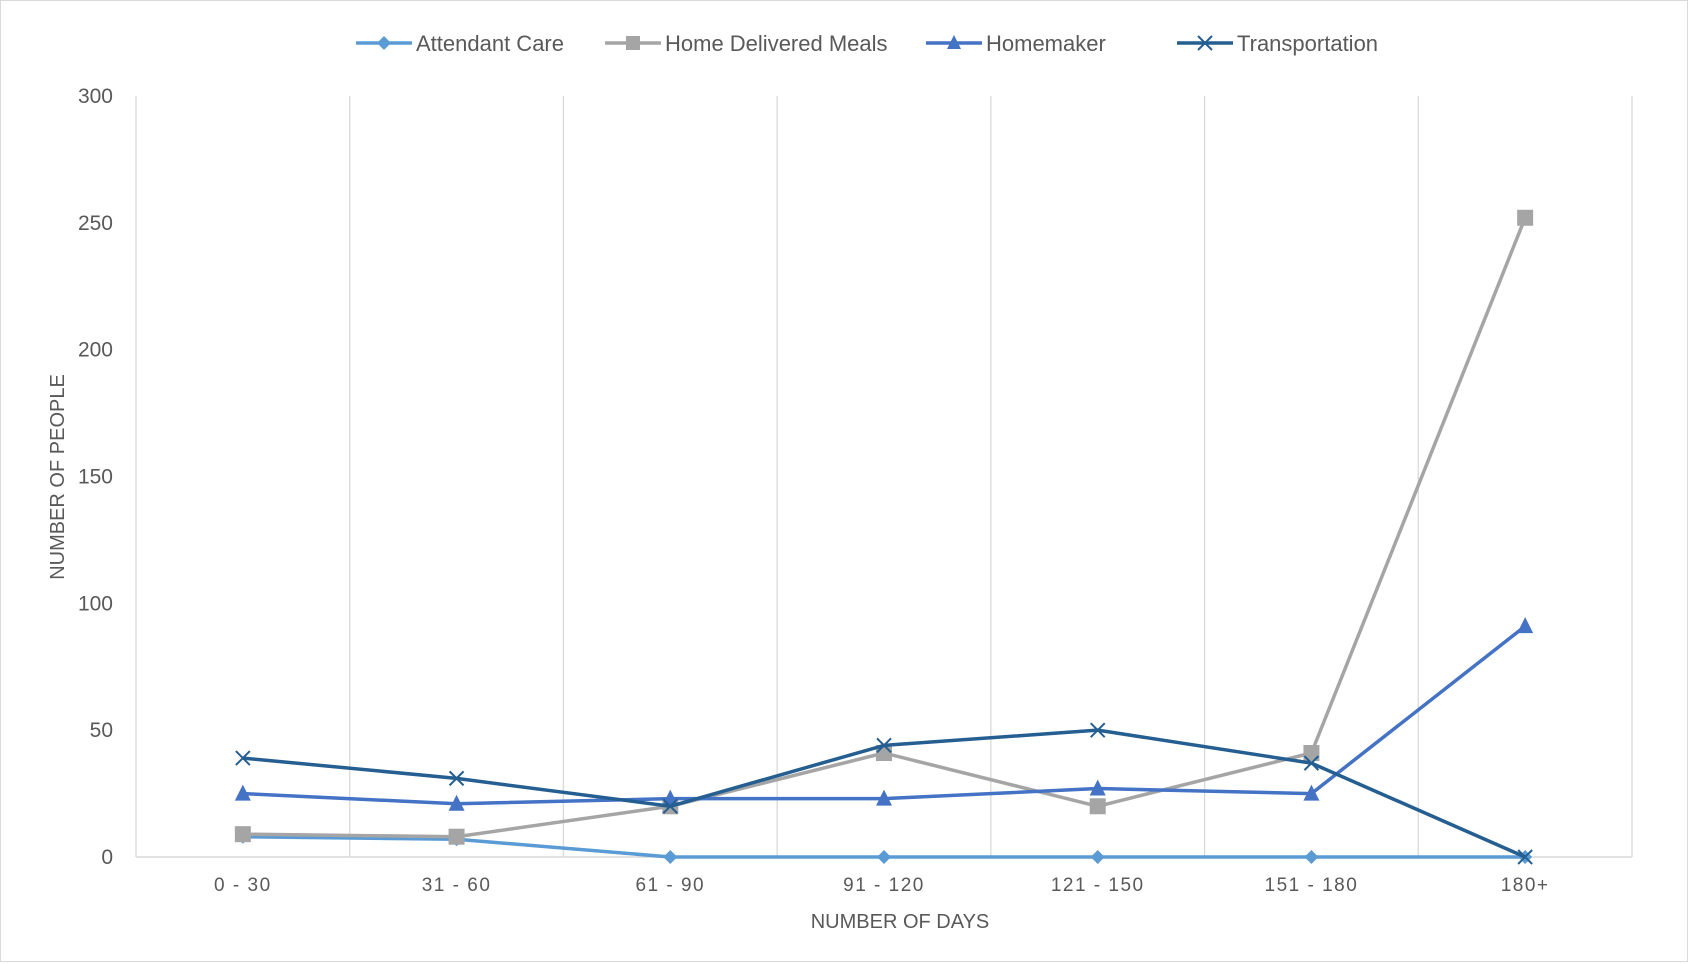  What do you see at coordinates (776, 43) in the screenshot?
I see `legend-label: Home Delivered Meals` at bounding box center [776, 43].